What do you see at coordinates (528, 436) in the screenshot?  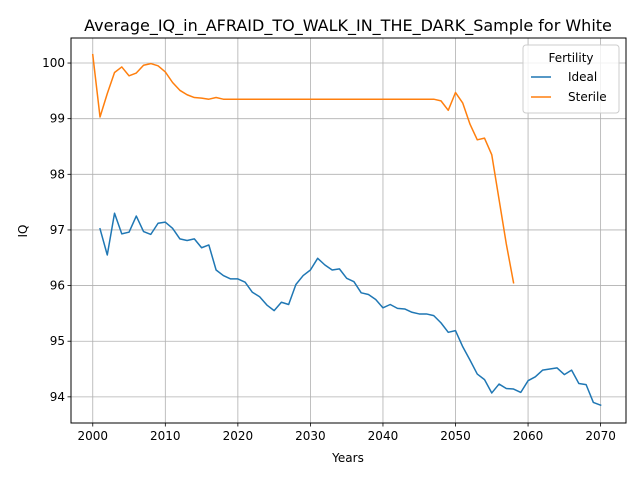 I see `x-tick-label: 2060` at bounding box center [528, 436].